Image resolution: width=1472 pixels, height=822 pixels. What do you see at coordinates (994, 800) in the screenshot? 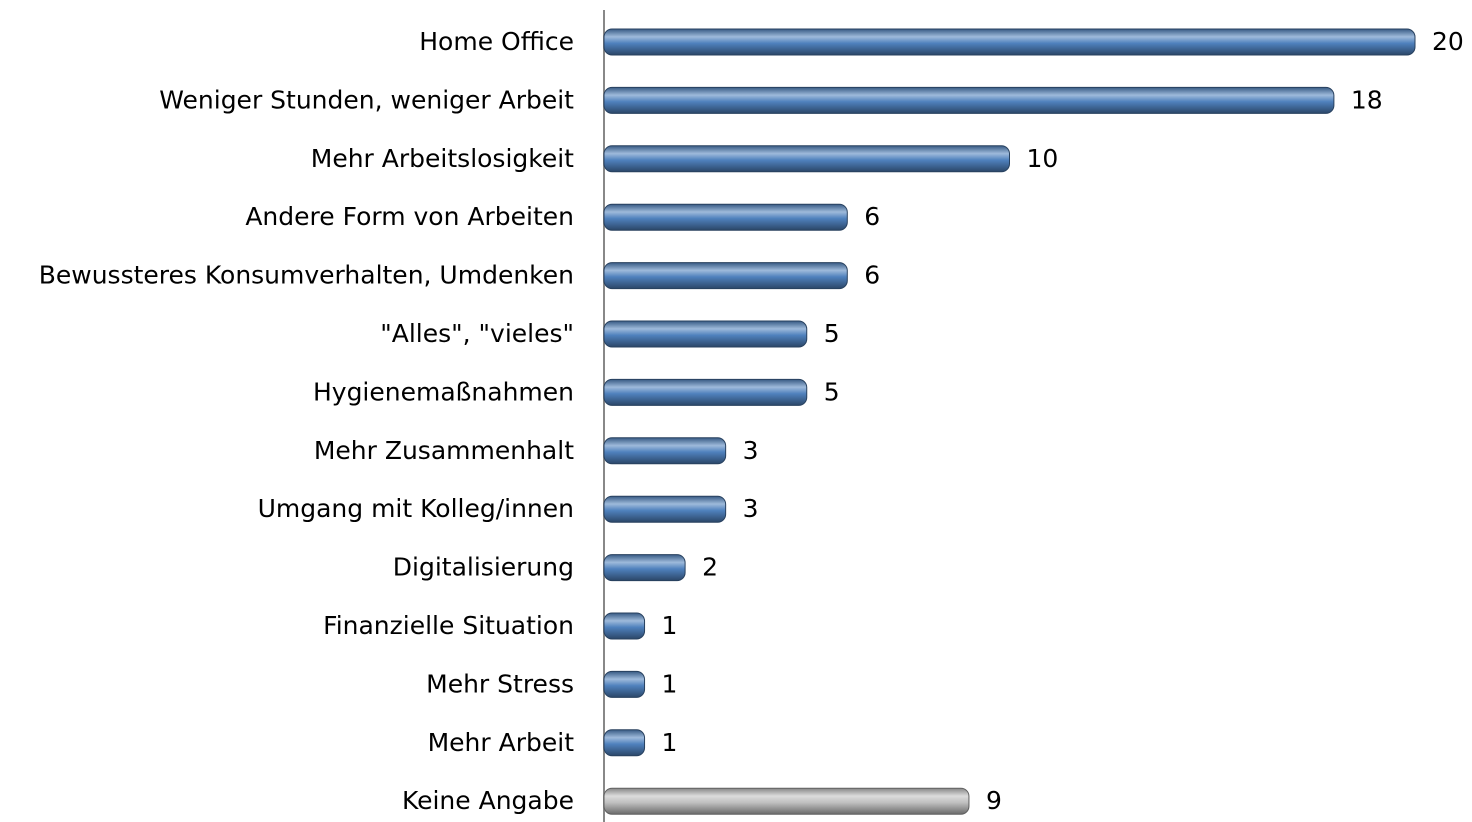
I see `value-label: 9` at bounding box center [994, 800].